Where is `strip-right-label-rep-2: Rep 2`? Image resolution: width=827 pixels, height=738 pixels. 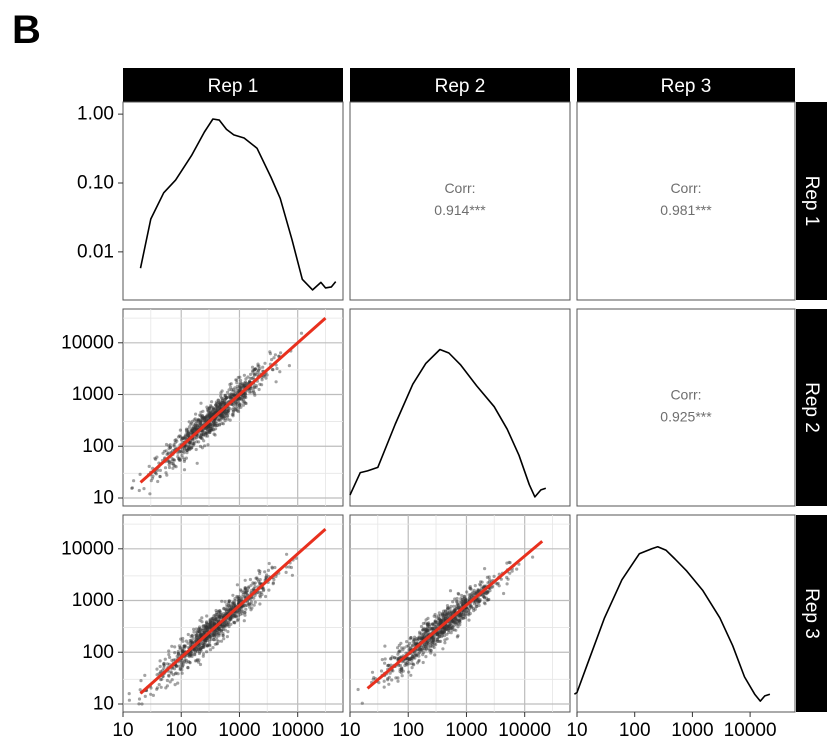
strip-right-label-rep-2: Rep 2 is located at coordinates (811, 407).